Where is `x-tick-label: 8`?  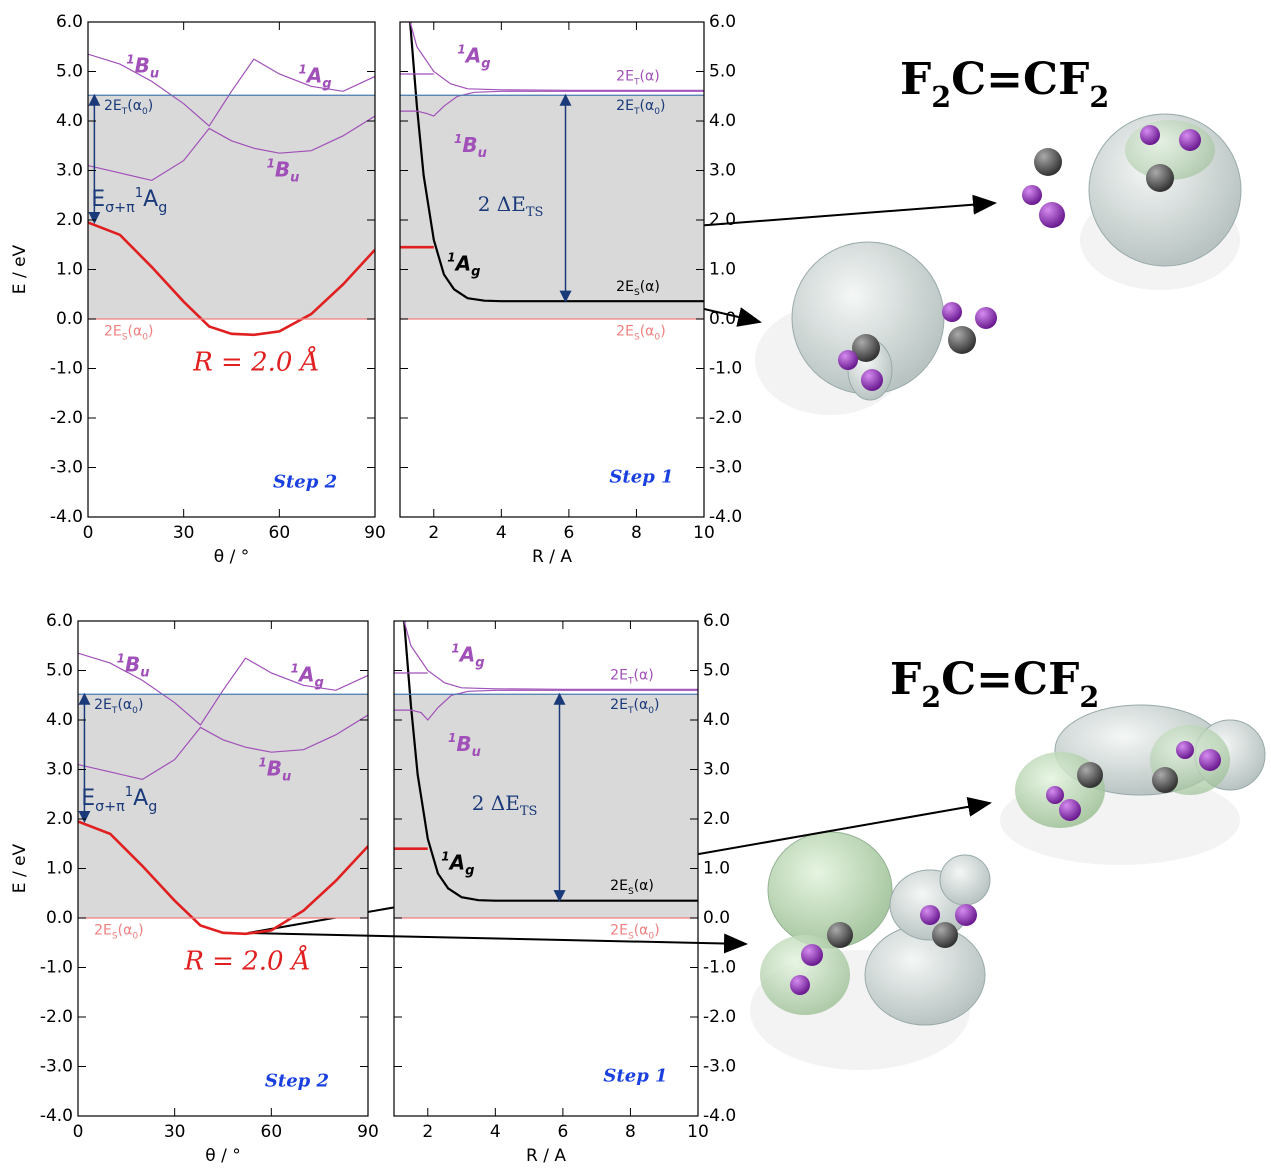
x-tick-label: 8 is located at coordinates (630, 1132).